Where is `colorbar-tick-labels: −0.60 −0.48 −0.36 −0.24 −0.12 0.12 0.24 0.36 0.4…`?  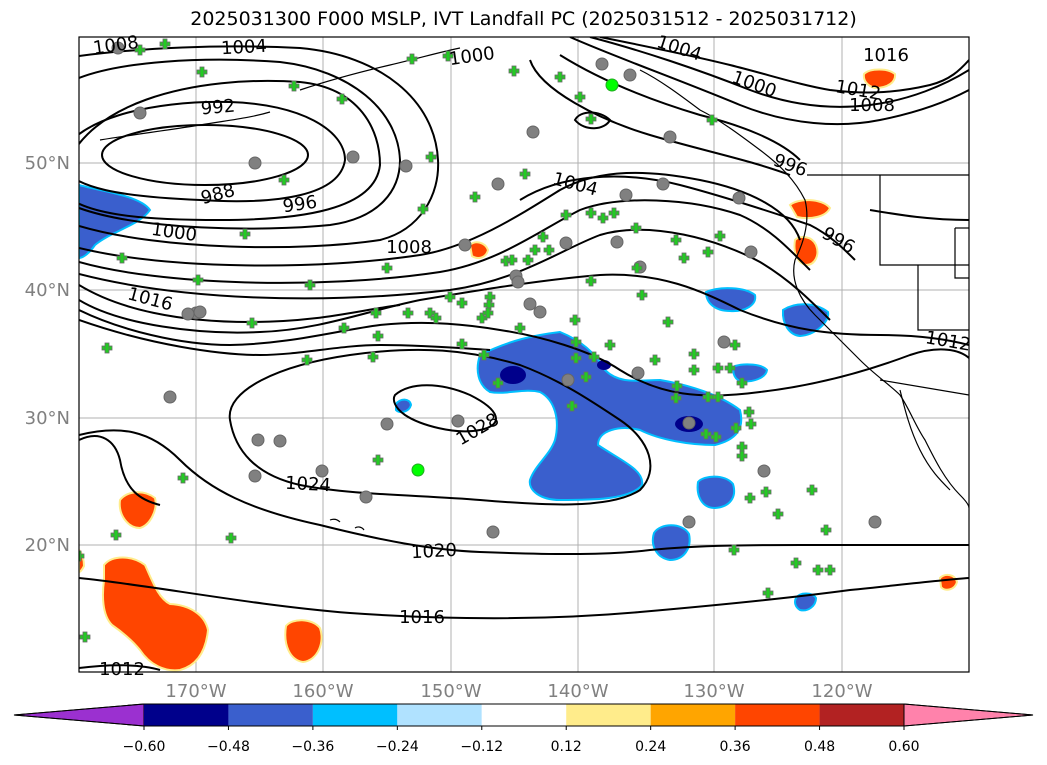
colorbar-tick-labels: −0.60 −0.48 −0.36 −0.24 −0.12 0.12 0.24 0.36 0.4… is located at coordinates (521, 740).